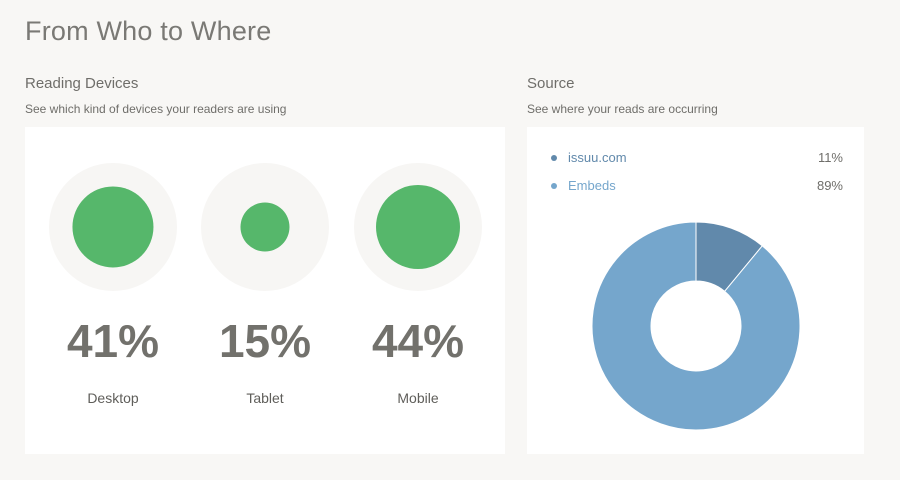 The height and width of the screenshot is (480, 900). I want to click on donut-slice-embeds, so click(696, 326).